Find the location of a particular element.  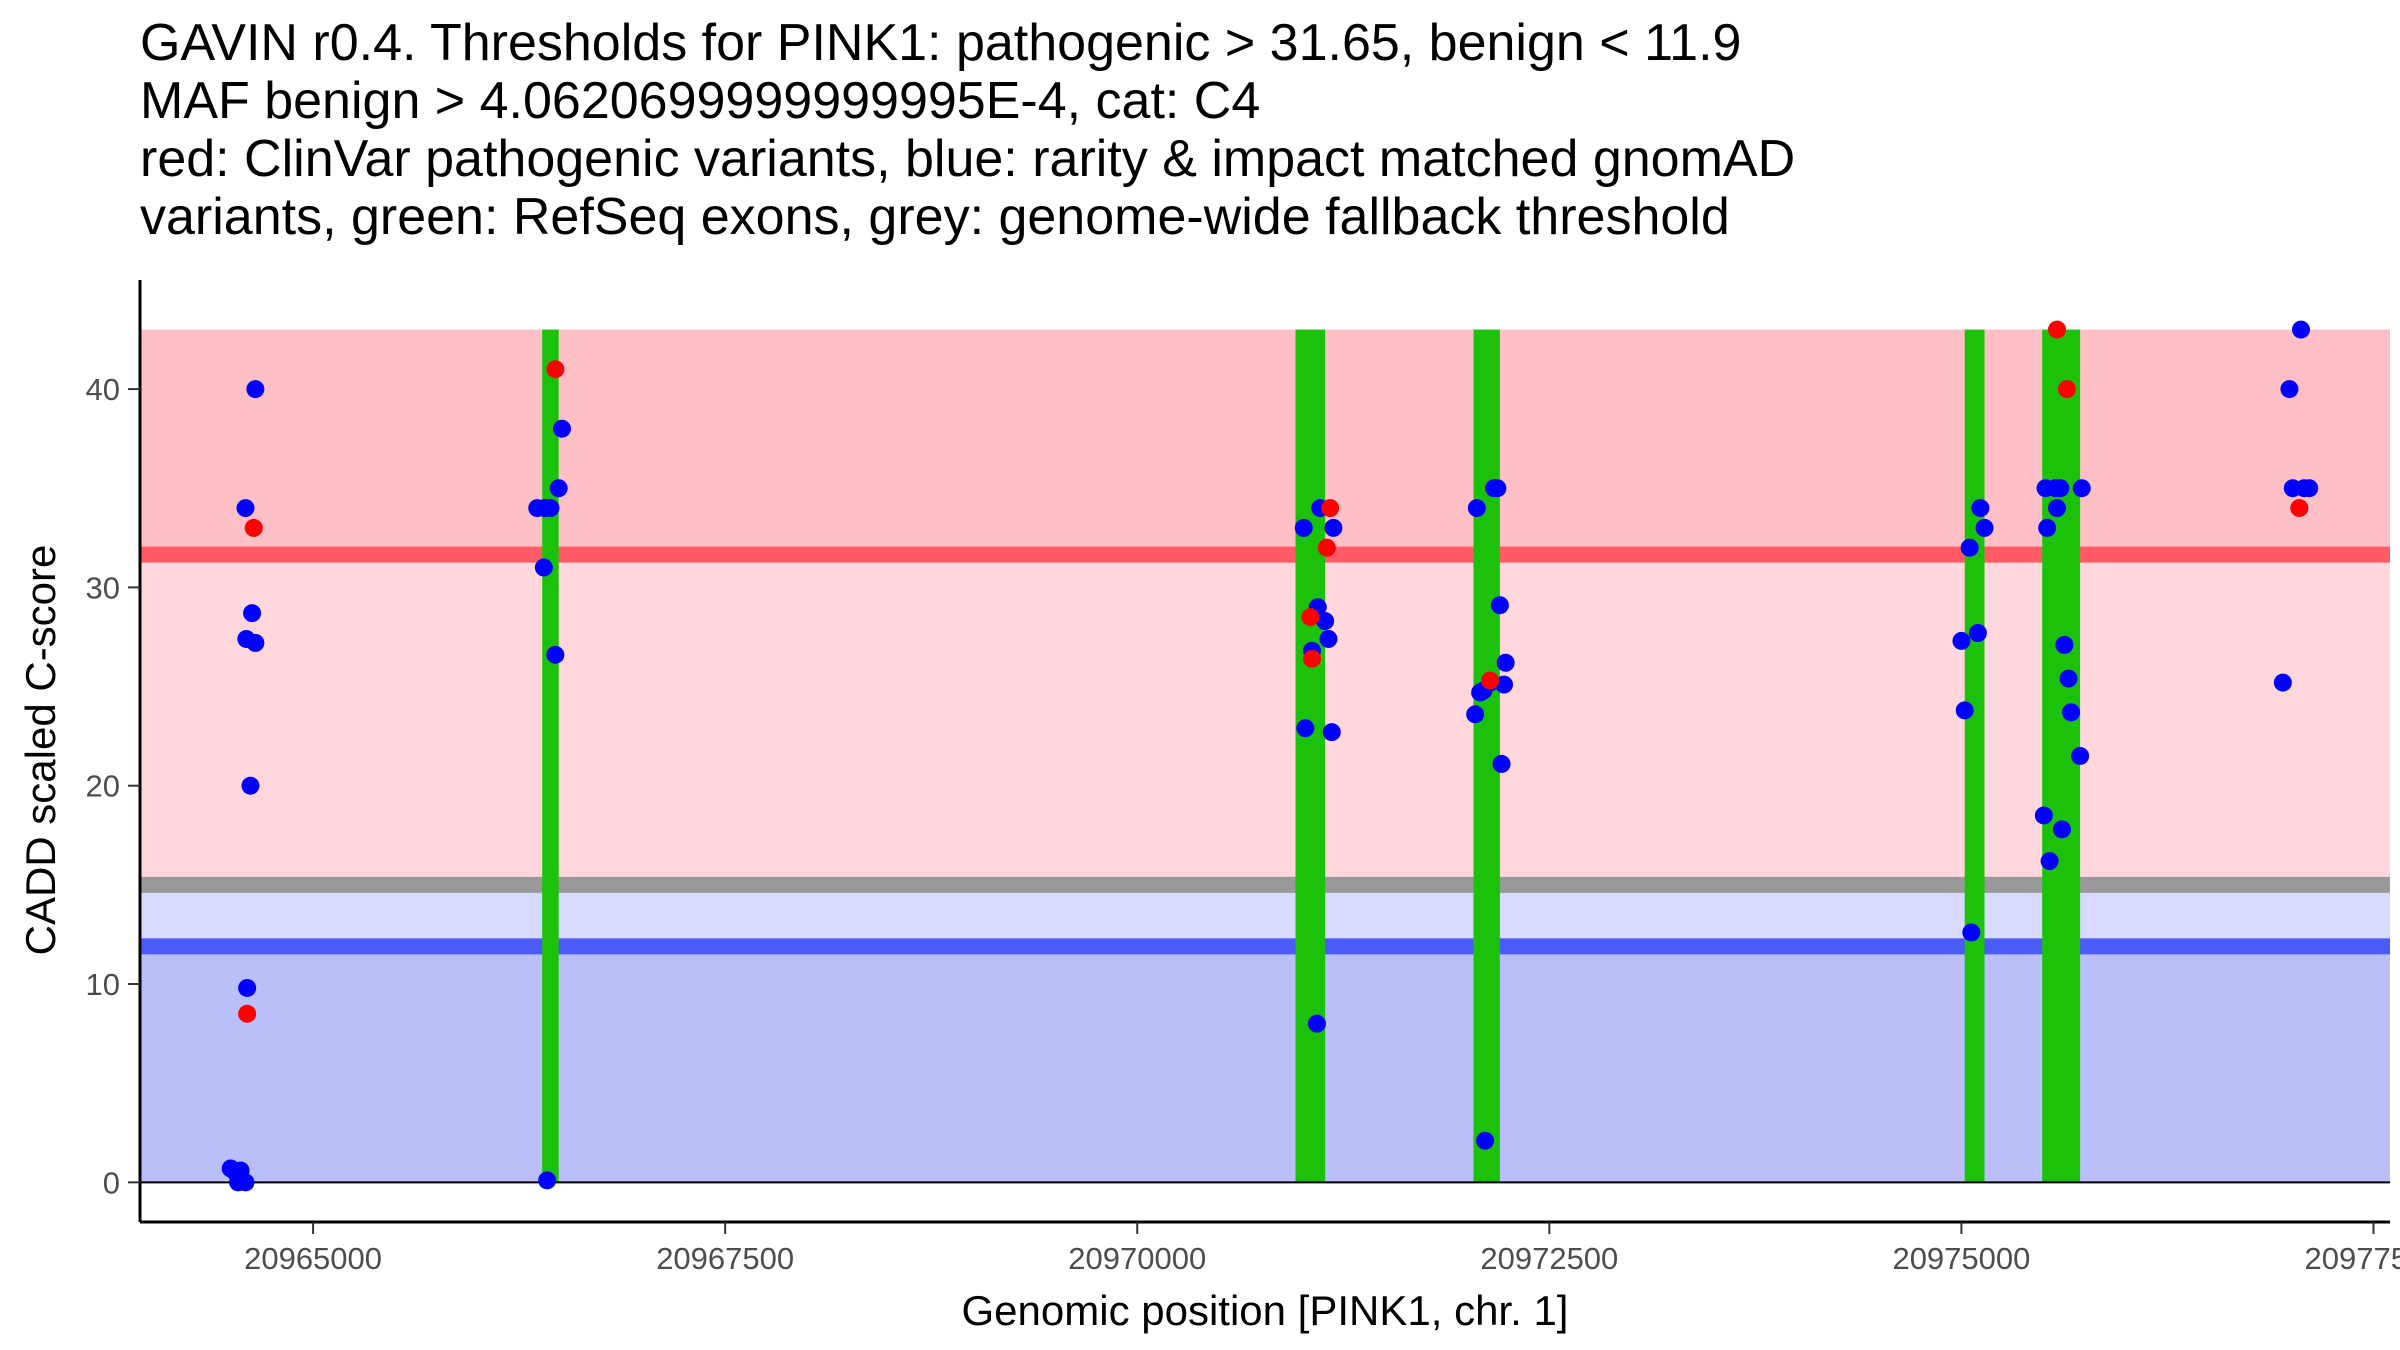

x-tick-label: 20965000 is located at coordinates (313, 1258).